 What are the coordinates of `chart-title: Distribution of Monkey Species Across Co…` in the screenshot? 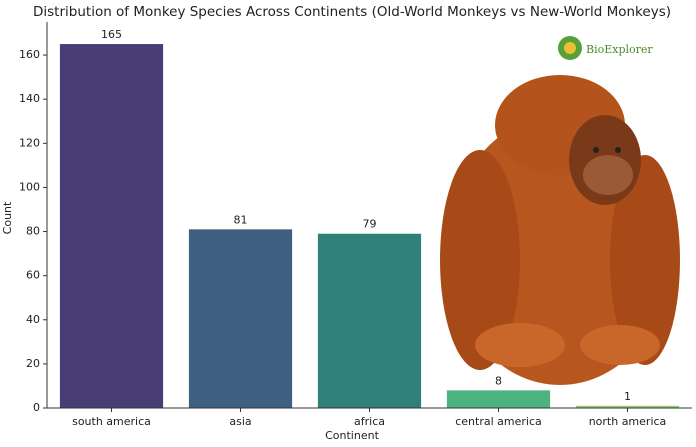 It's located at (352, 12).